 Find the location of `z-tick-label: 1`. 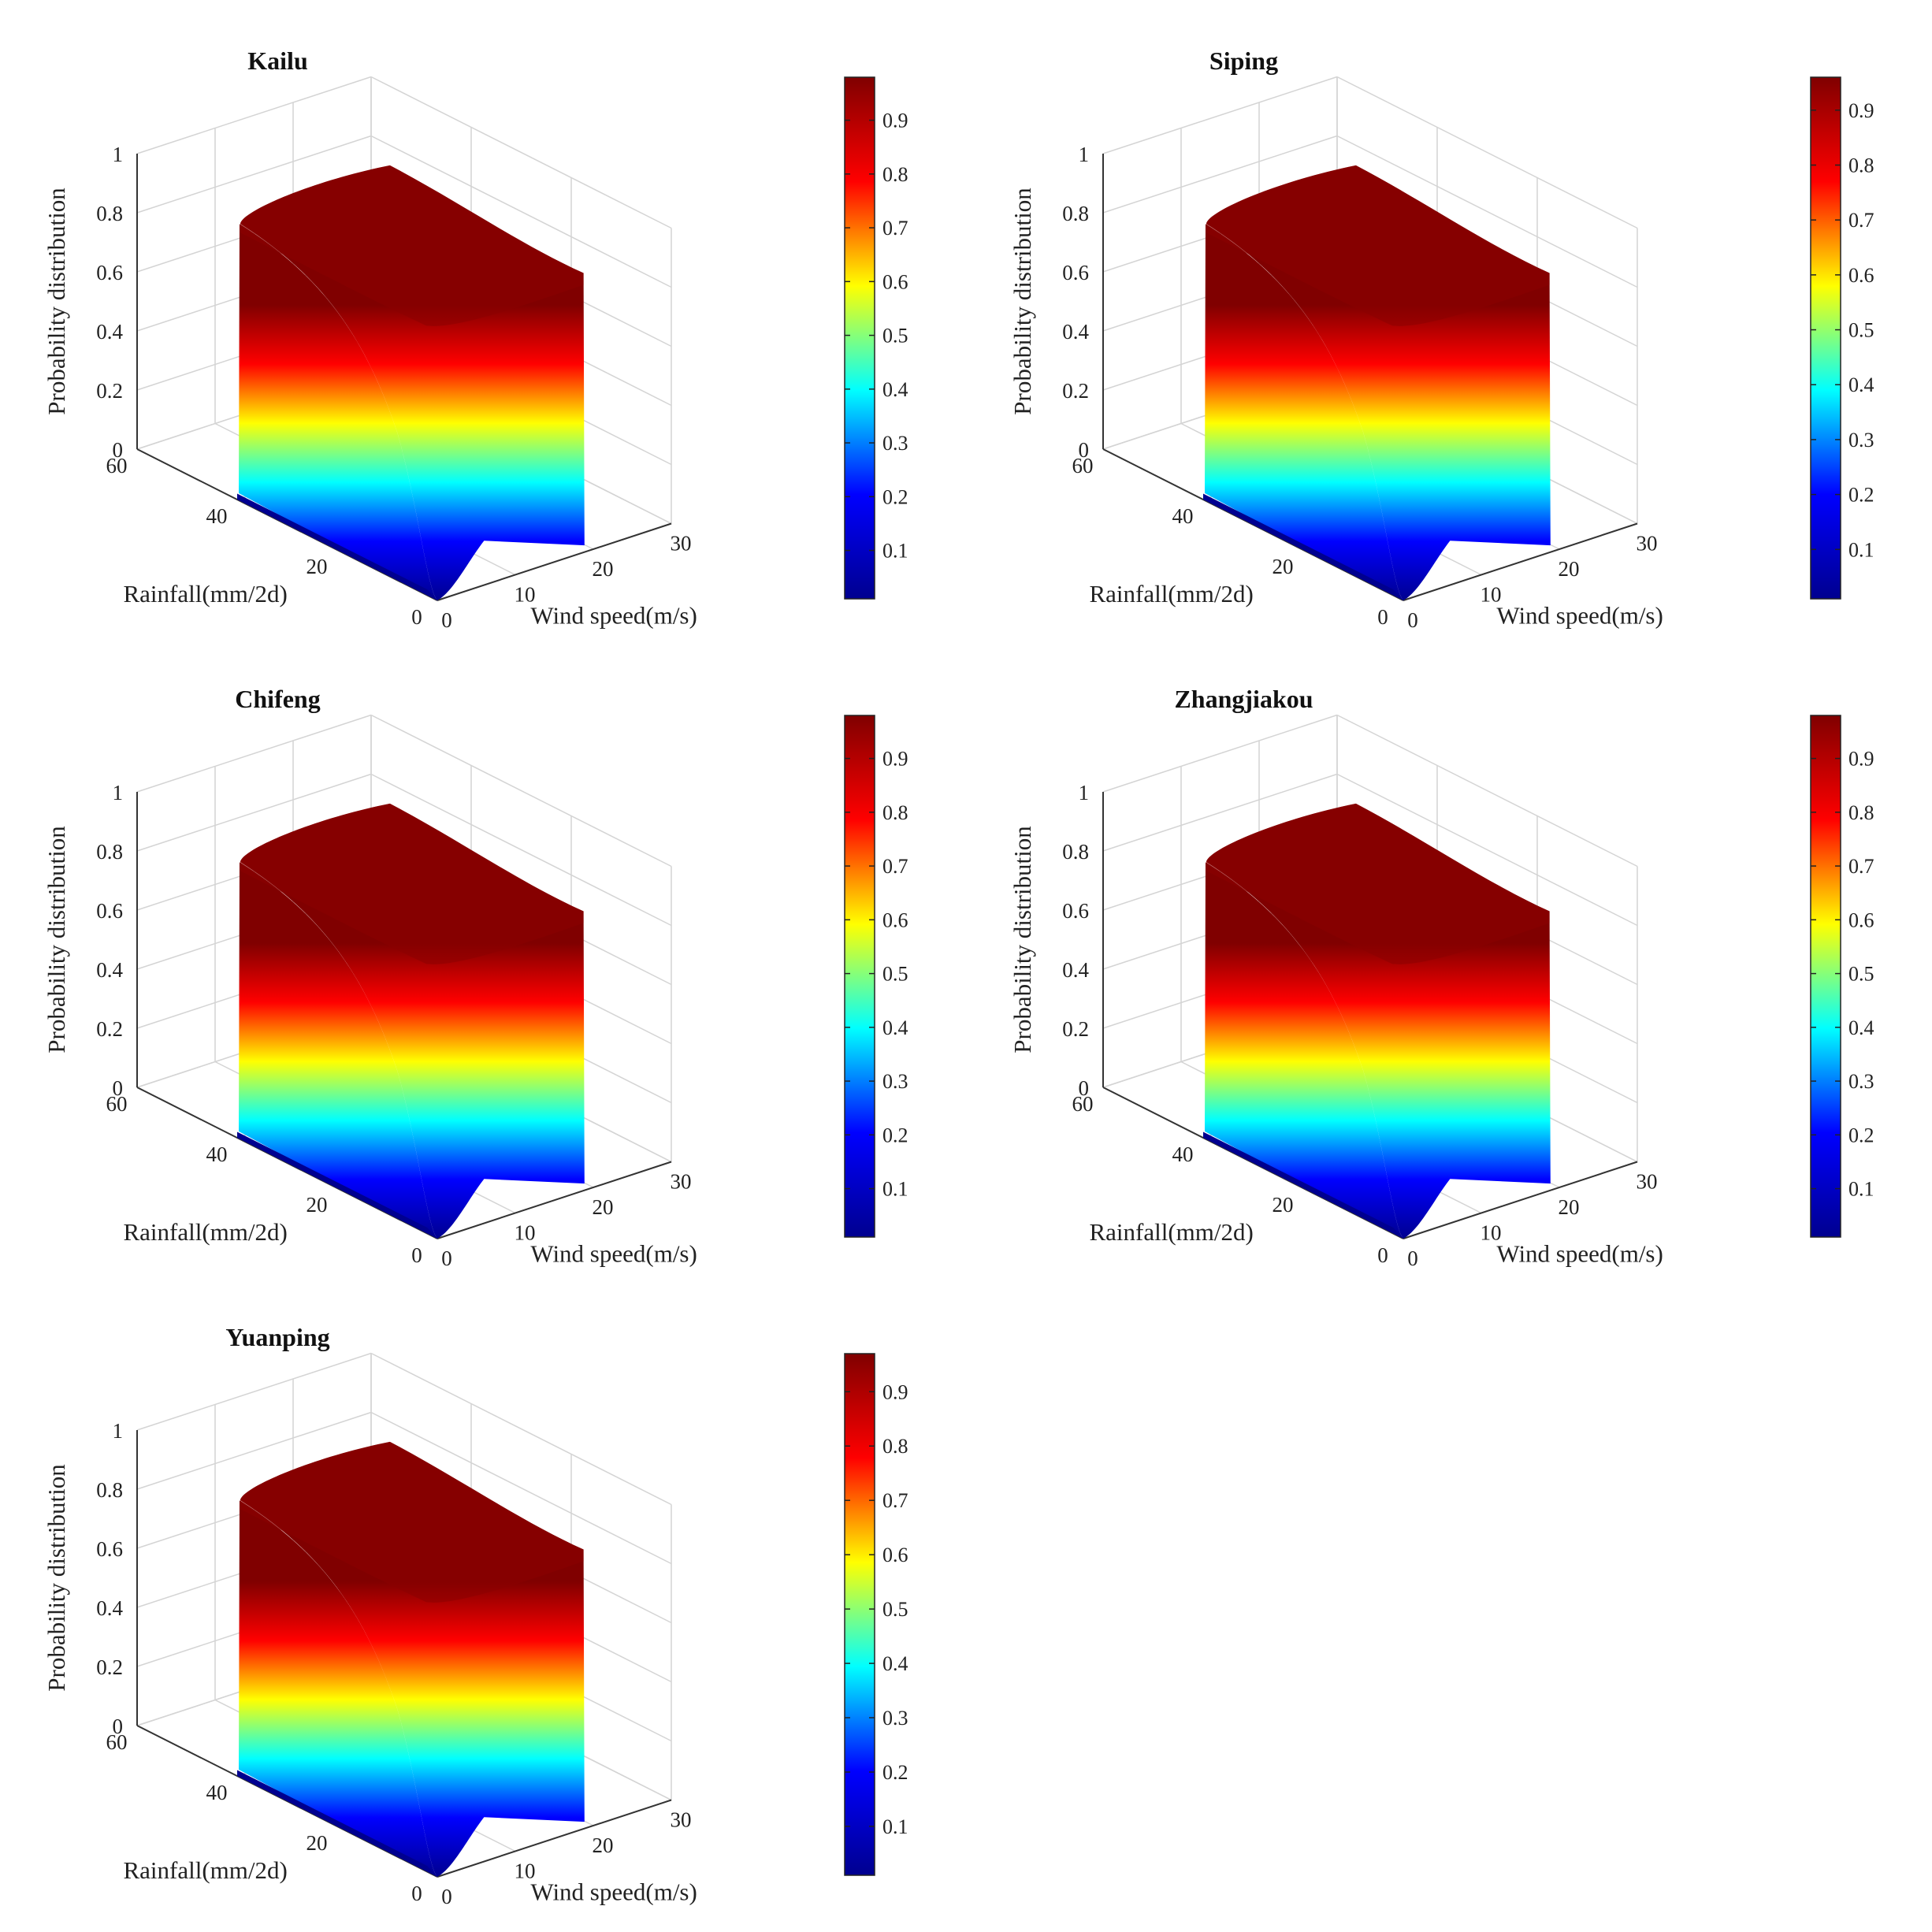

z-tick-label: 1 is located at coordinates (1084, 154).